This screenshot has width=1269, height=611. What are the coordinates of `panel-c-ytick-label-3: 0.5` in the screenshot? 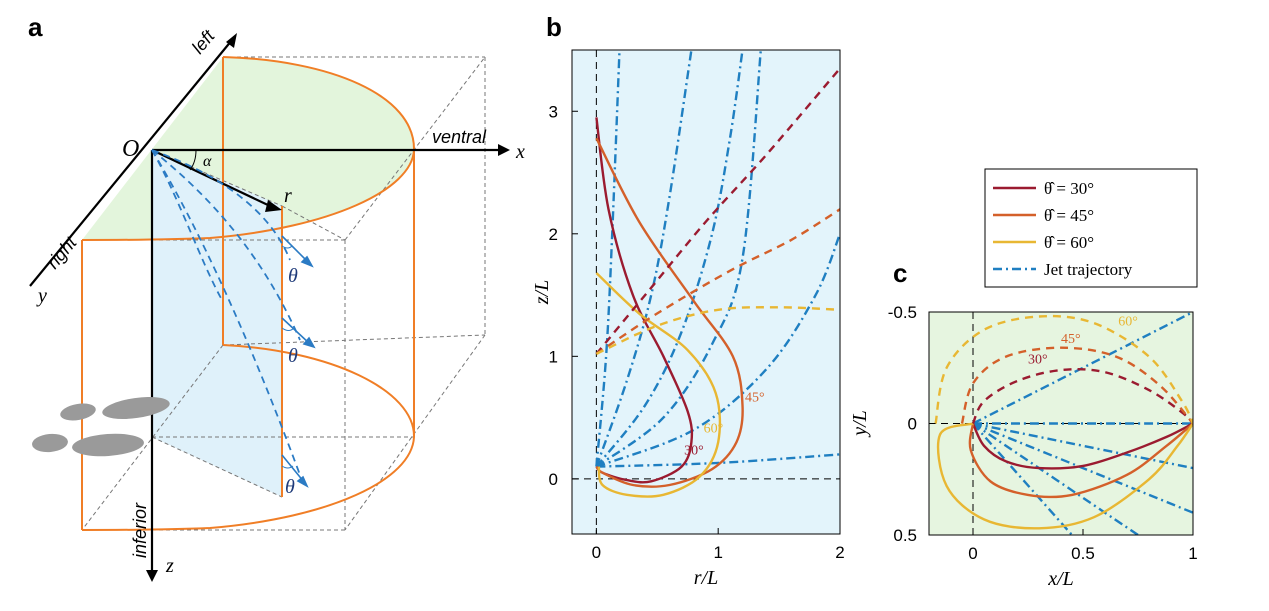 It's located at (905, 535).